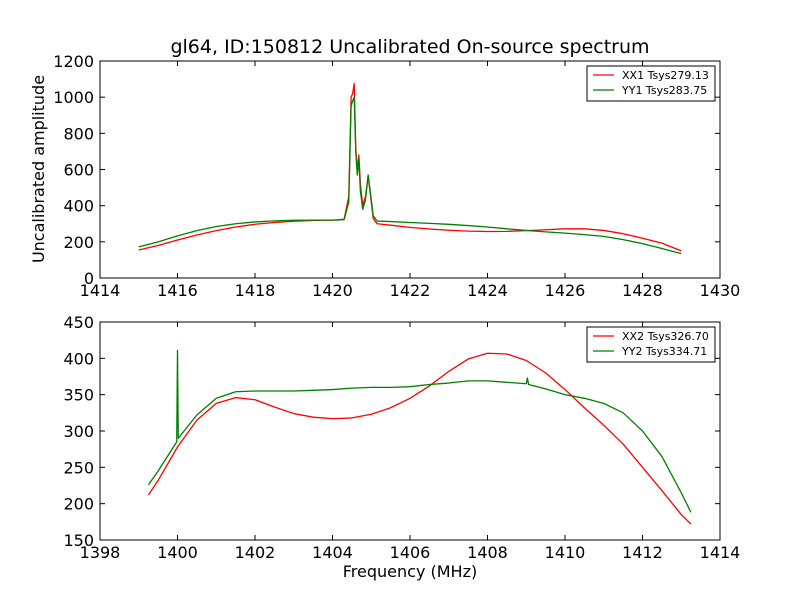 Image resolution: width=800 pixels, height=600 pixels. I want to click on y-tick-label: 350, so click(78, 395).